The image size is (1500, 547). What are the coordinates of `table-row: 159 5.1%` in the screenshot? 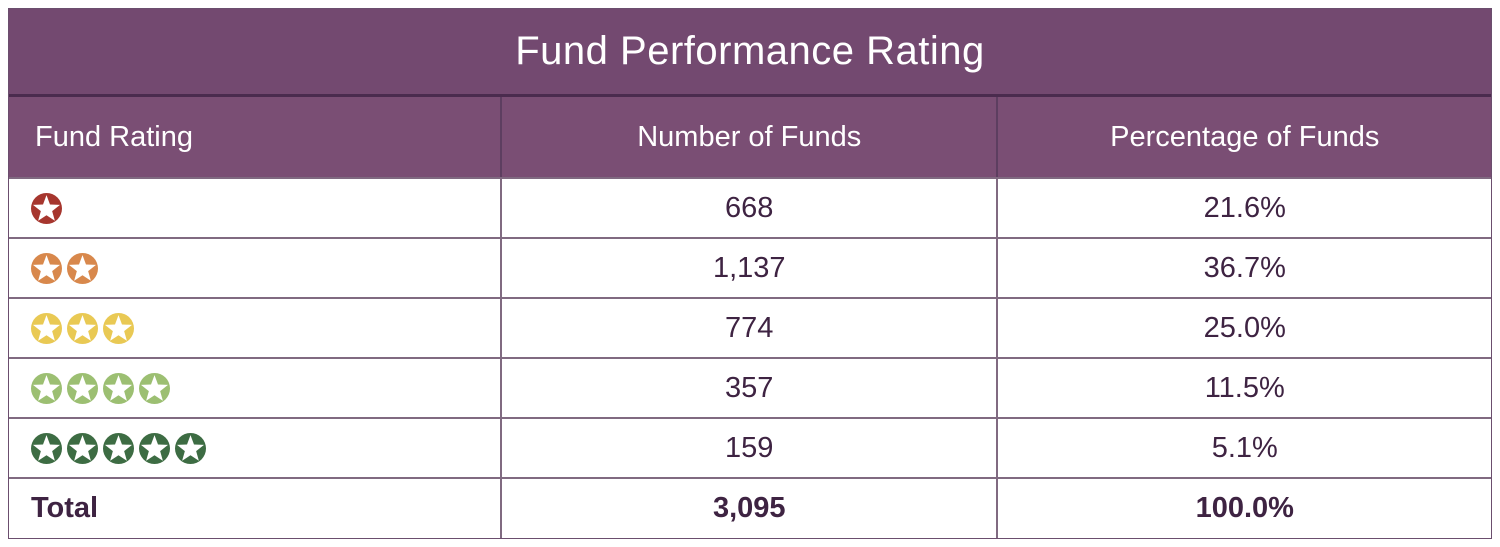 It's located at (750, 448).